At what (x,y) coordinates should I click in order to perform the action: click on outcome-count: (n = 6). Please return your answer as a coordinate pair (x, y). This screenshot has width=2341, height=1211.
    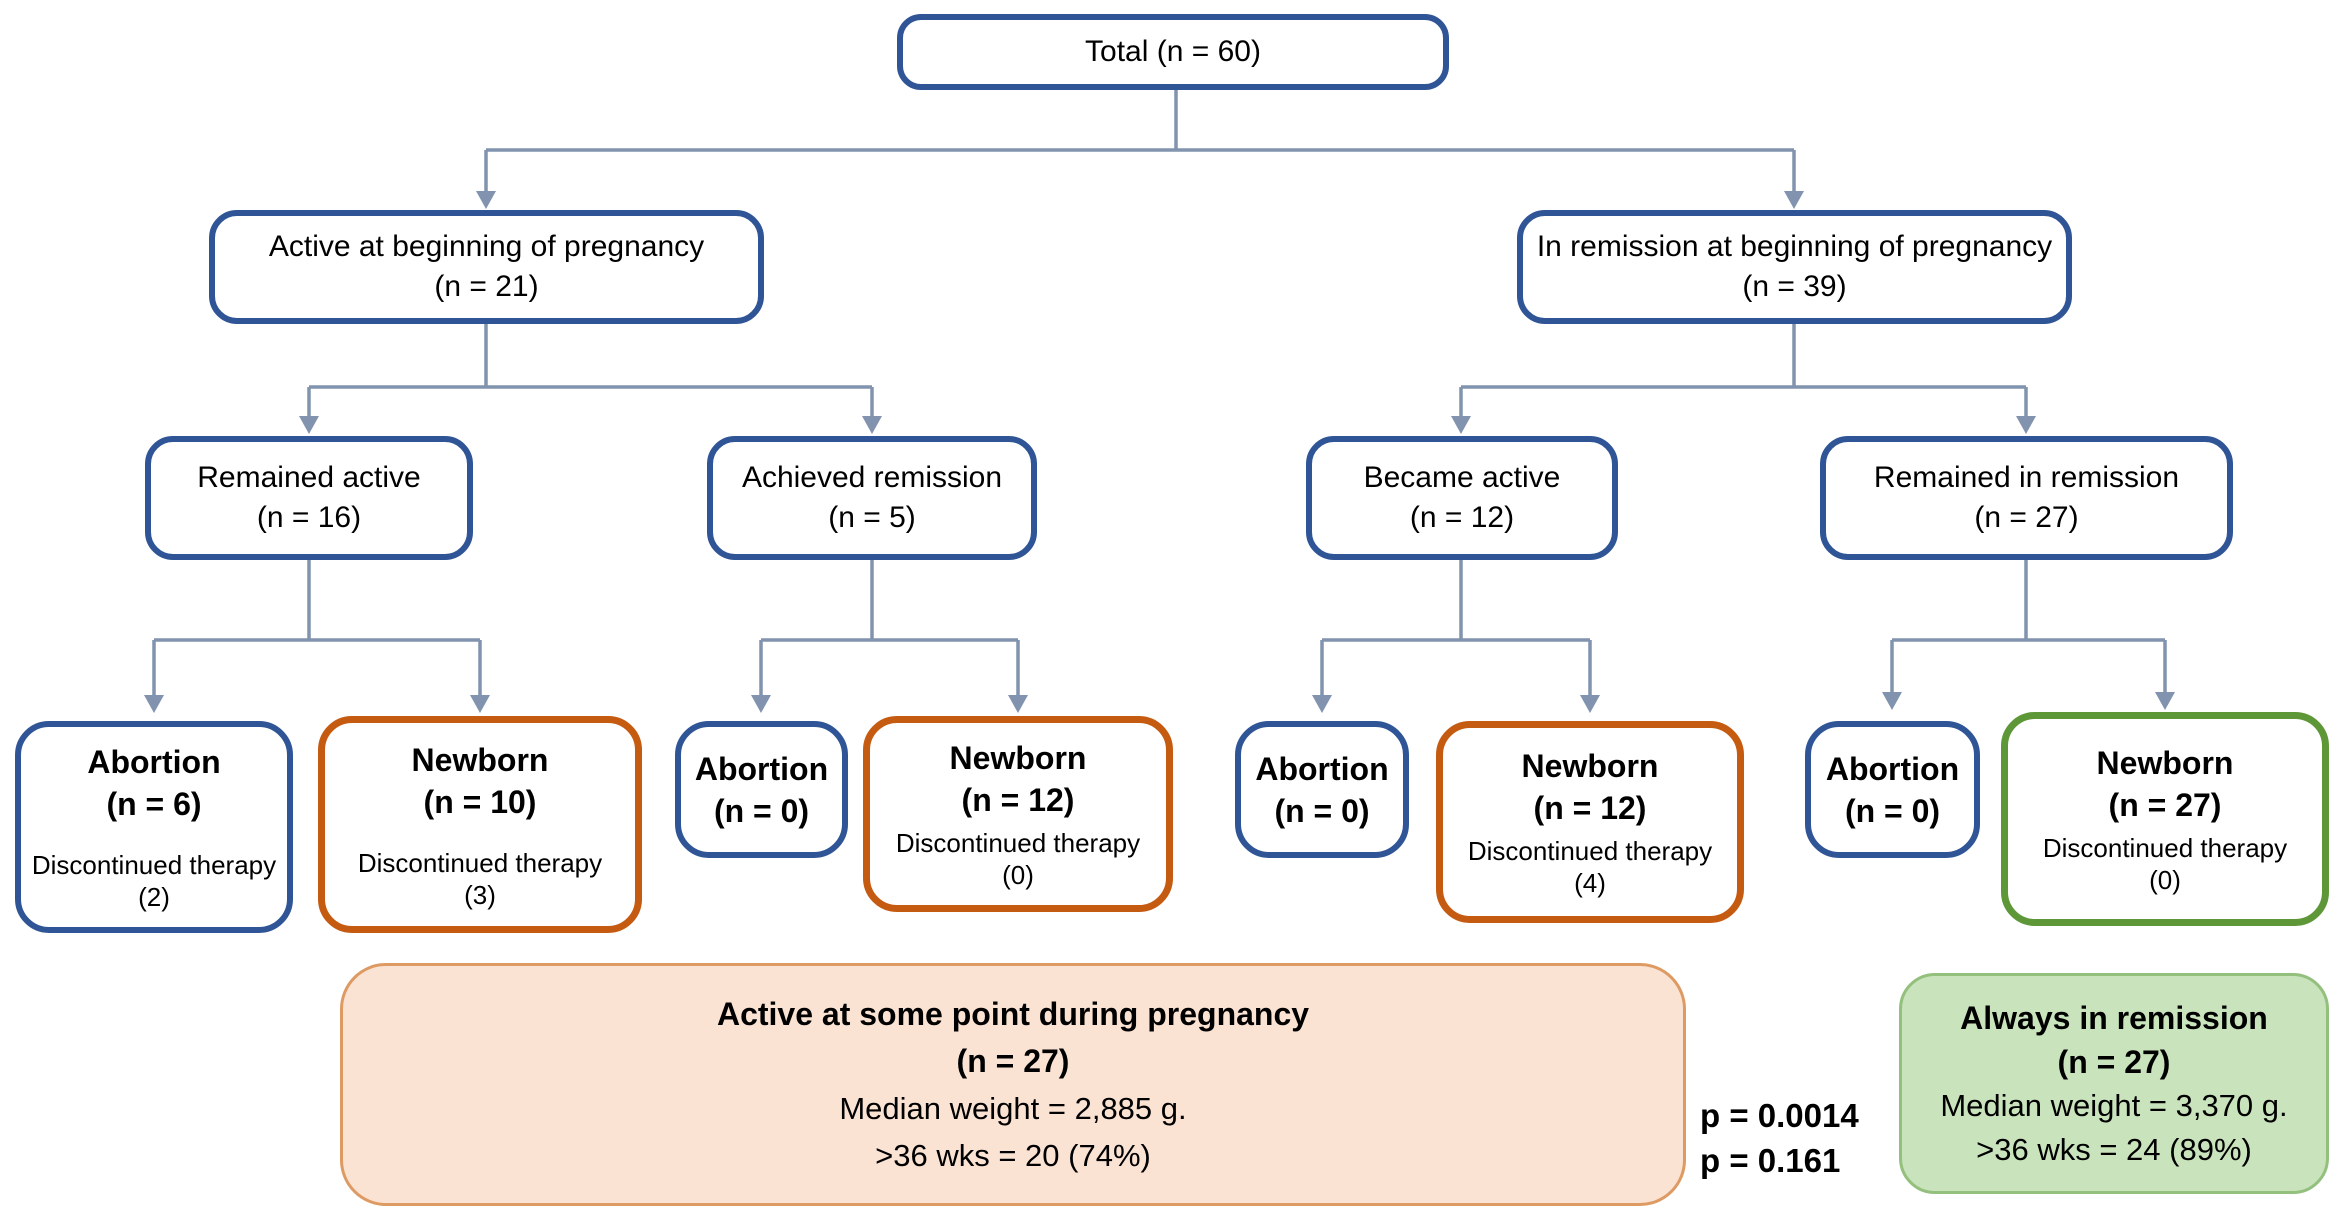
    Looking at the image, I should click on (154, 804).